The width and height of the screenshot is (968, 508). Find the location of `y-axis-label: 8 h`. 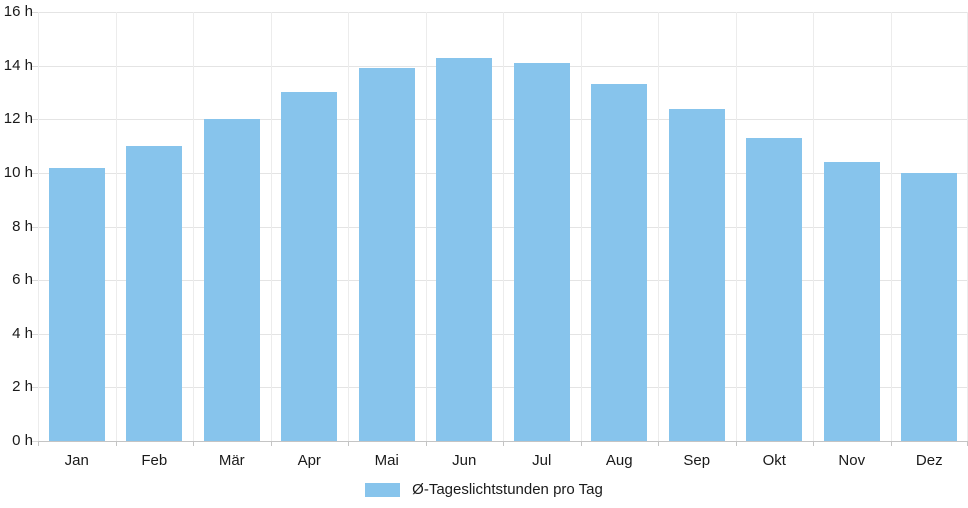

y-axis-label: 8 h is located at coordinates (22, 226).